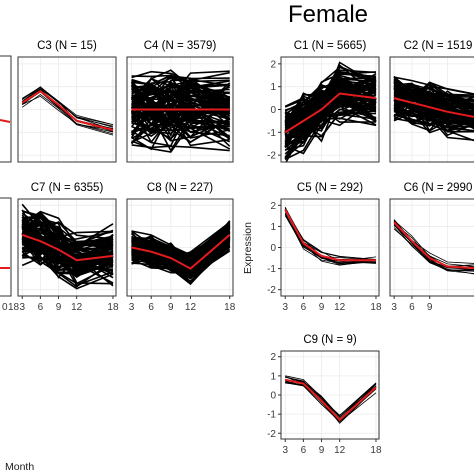 This screenshot has height=474, width=474. I want to click on cluster-panel: C5 (N = 292) 2 1 0 -1 -2, so click(323, 239).